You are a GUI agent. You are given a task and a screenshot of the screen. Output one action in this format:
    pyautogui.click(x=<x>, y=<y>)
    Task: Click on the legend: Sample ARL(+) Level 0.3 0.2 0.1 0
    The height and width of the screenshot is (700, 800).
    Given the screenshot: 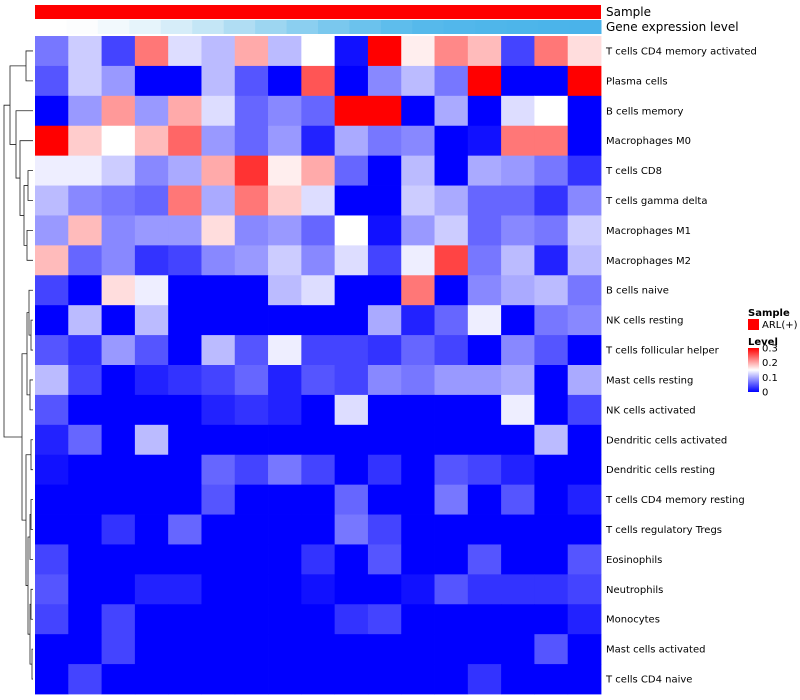 What is the action you would take?
    pyautogui.click(x=773, y=353)
    